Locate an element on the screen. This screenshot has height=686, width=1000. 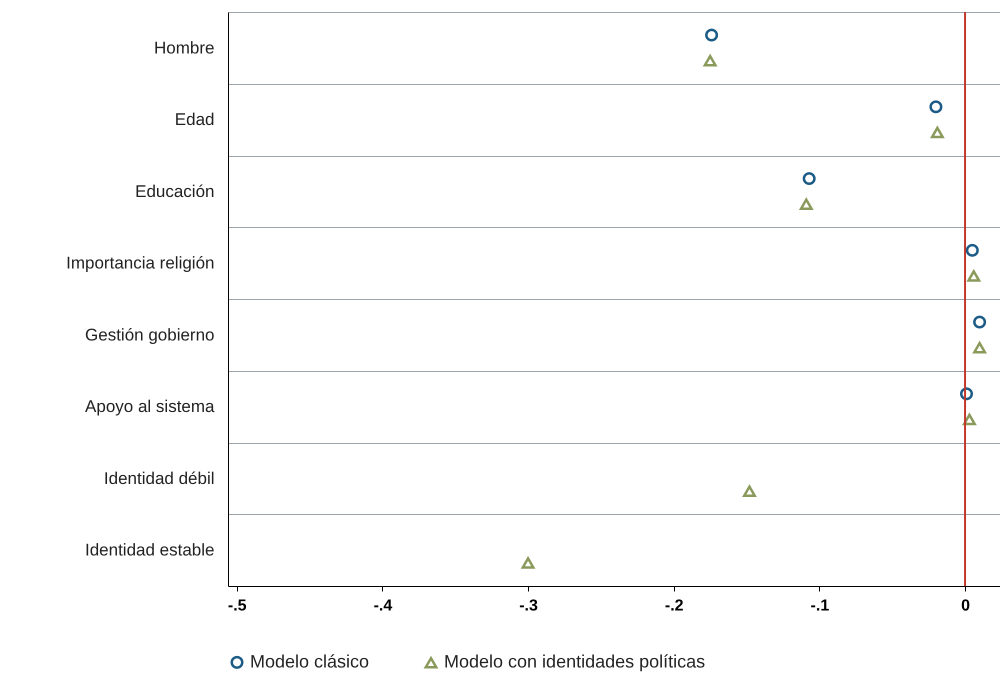
x-tick-label: -.4 is located at coordinates (383, 606).